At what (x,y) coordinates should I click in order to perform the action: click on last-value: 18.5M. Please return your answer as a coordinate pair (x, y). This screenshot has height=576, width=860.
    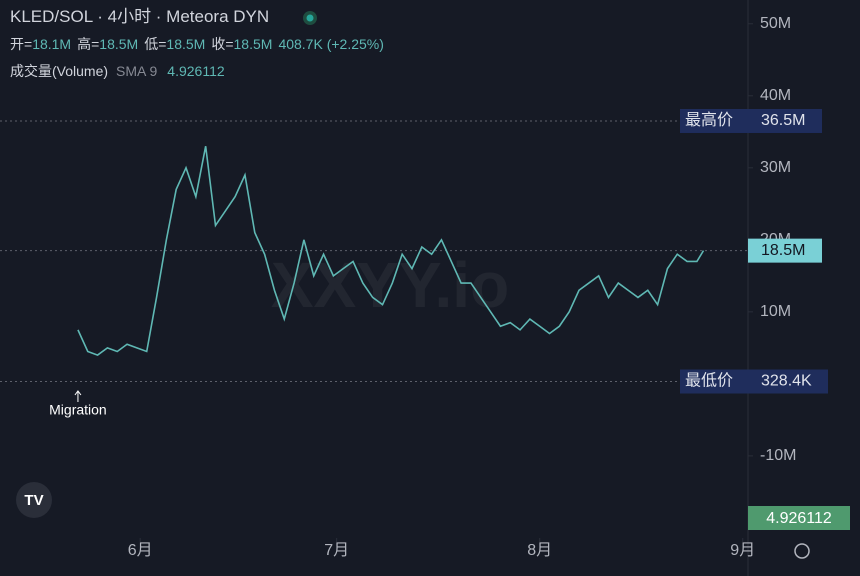
    Looking at the image, I should click on (783, 250).